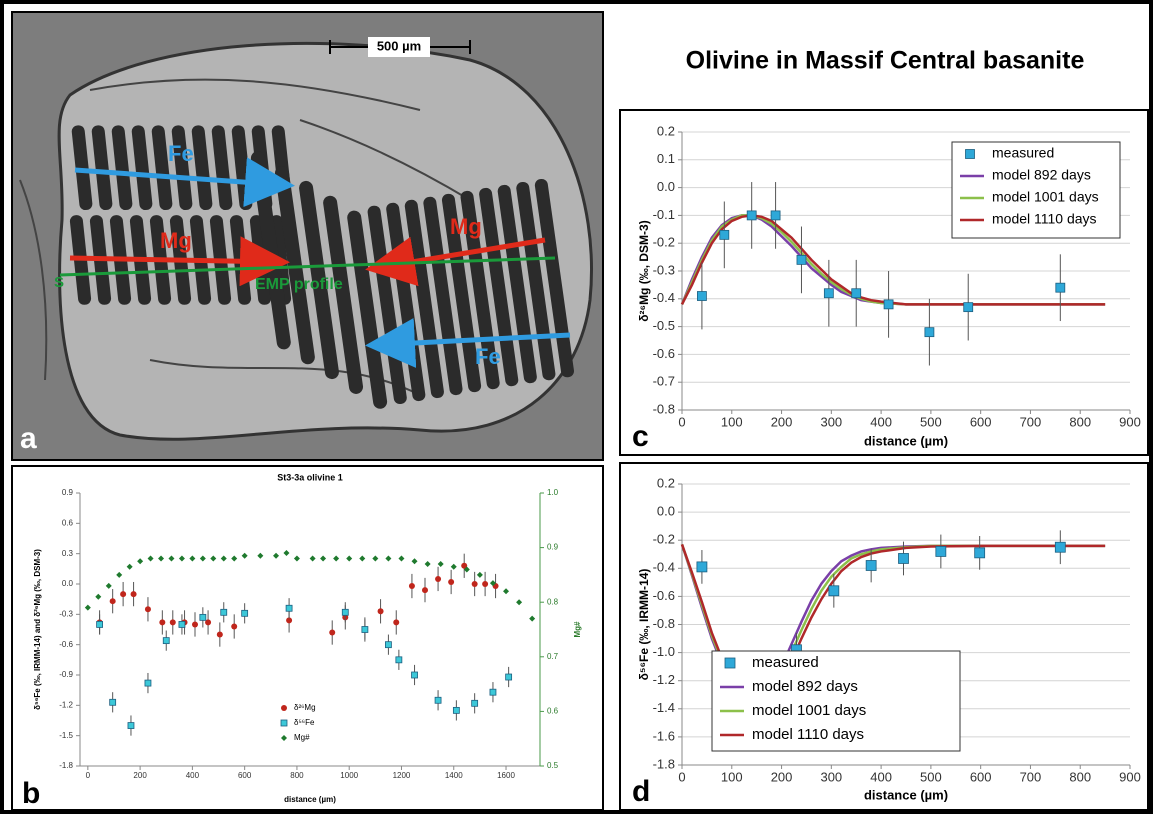  What do you see at coordinates (1080, 776) in the screenshot?
I see `x-tick-label: 800` at bounding box center [1080, 776].